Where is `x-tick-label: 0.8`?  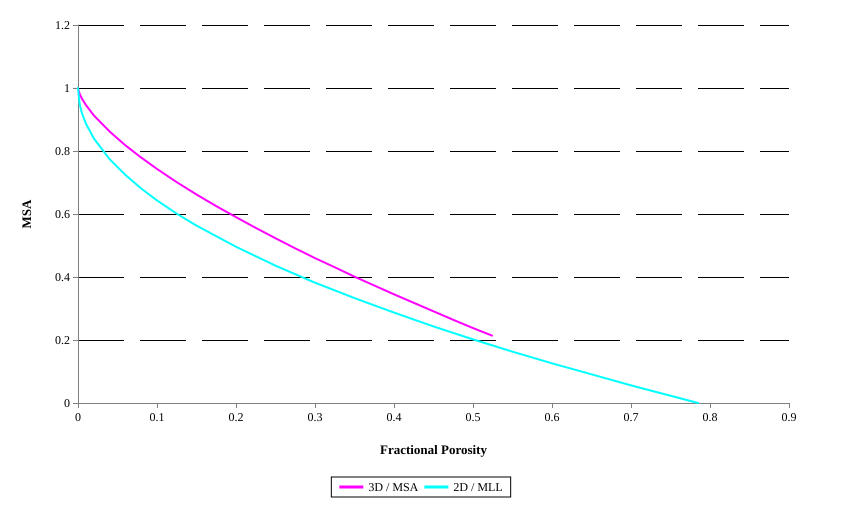
x-tick-label: 0.8 is located at coordinates (710, 417).